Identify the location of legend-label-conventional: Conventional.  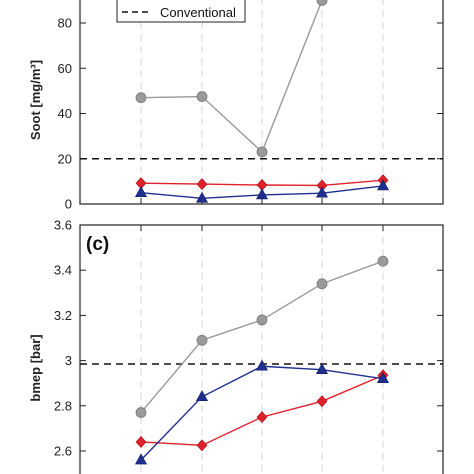
(198, 12).